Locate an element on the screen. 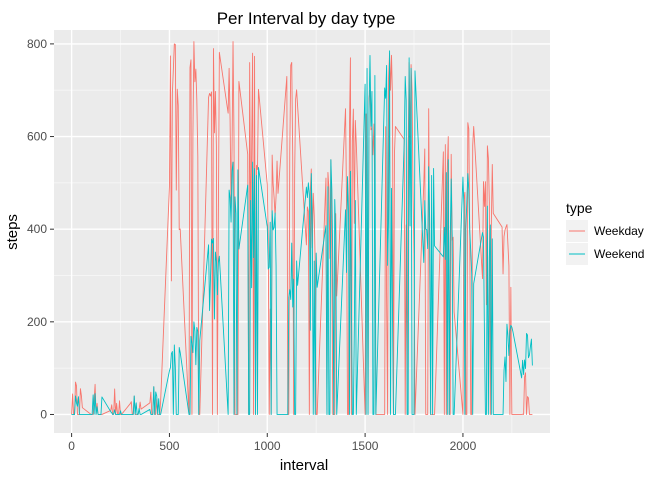 This screenshot has height=480, width=672. x-axis: 0 500 1000 1500 2000 is located at coordinates (272, 443).